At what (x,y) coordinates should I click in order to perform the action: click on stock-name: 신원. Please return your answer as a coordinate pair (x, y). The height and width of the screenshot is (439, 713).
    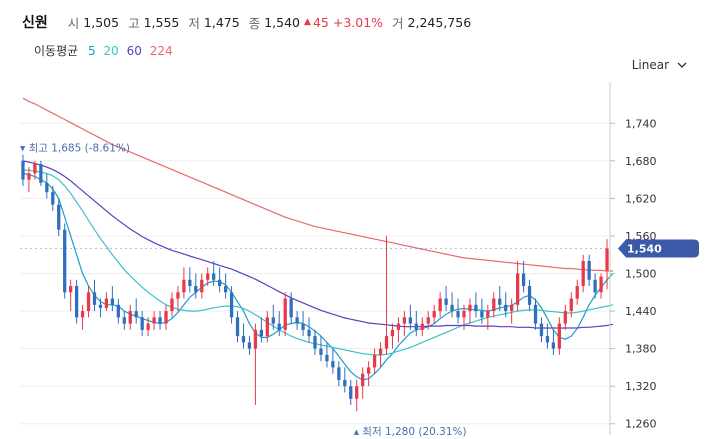
    Looking at the image, I should click on (35, 23).